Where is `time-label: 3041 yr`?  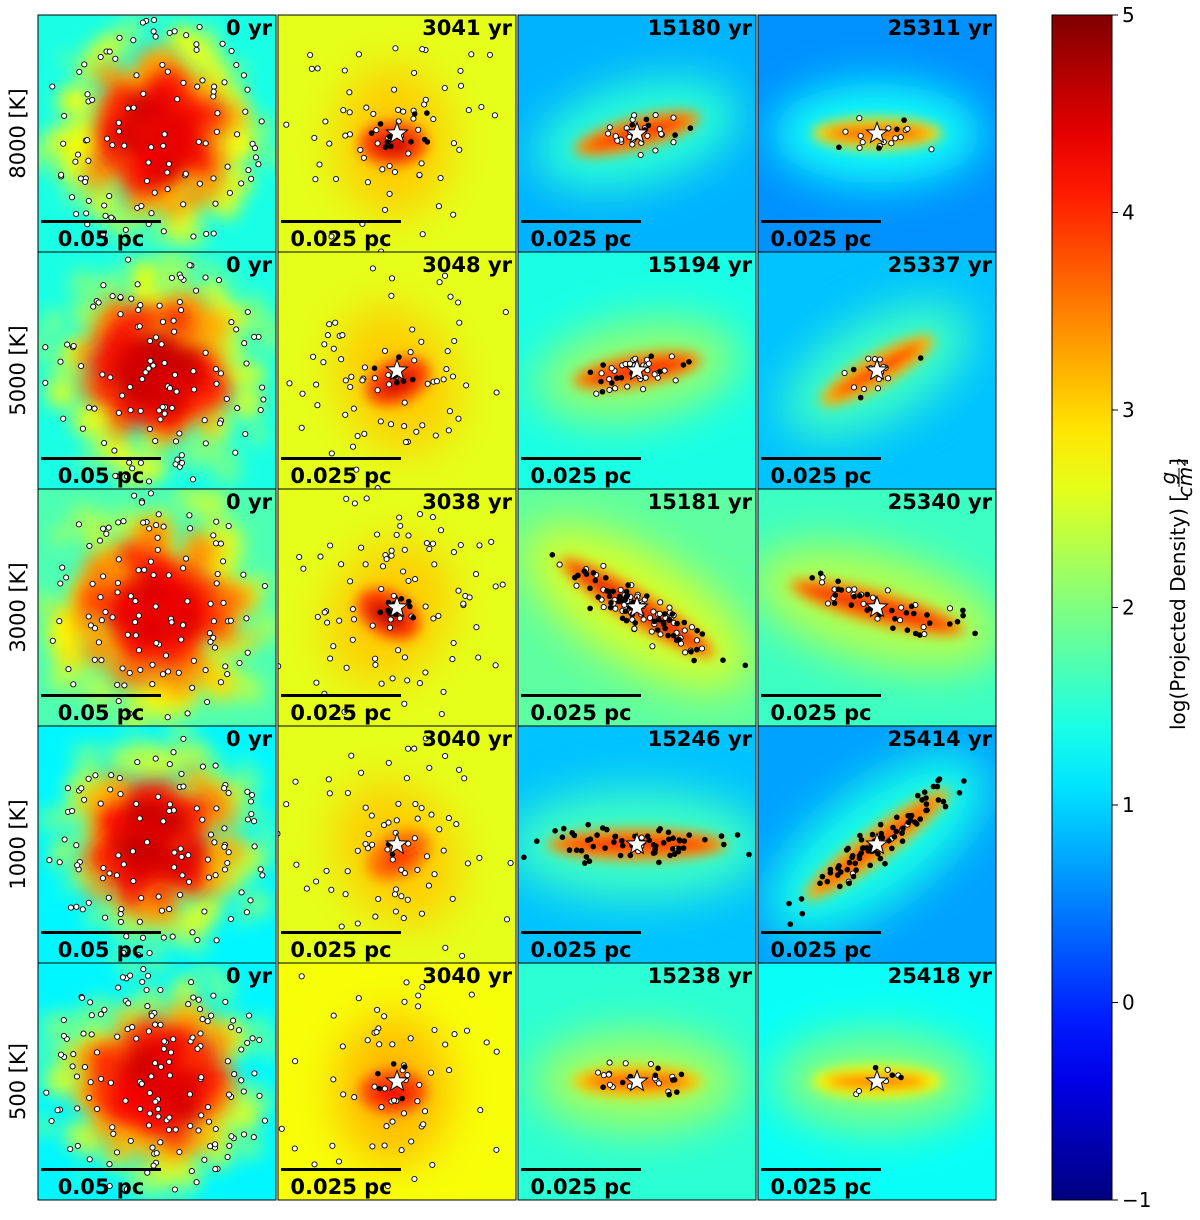
time-label: 3041 yr is located at coordinates (467, 28).